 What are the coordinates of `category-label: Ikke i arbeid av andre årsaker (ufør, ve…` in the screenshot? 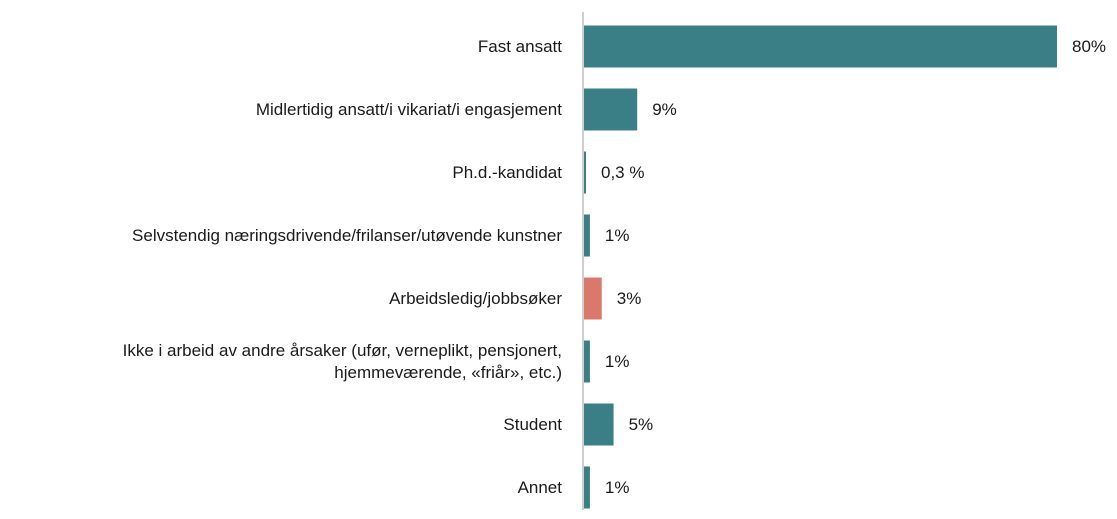 It's located at (342, 361).